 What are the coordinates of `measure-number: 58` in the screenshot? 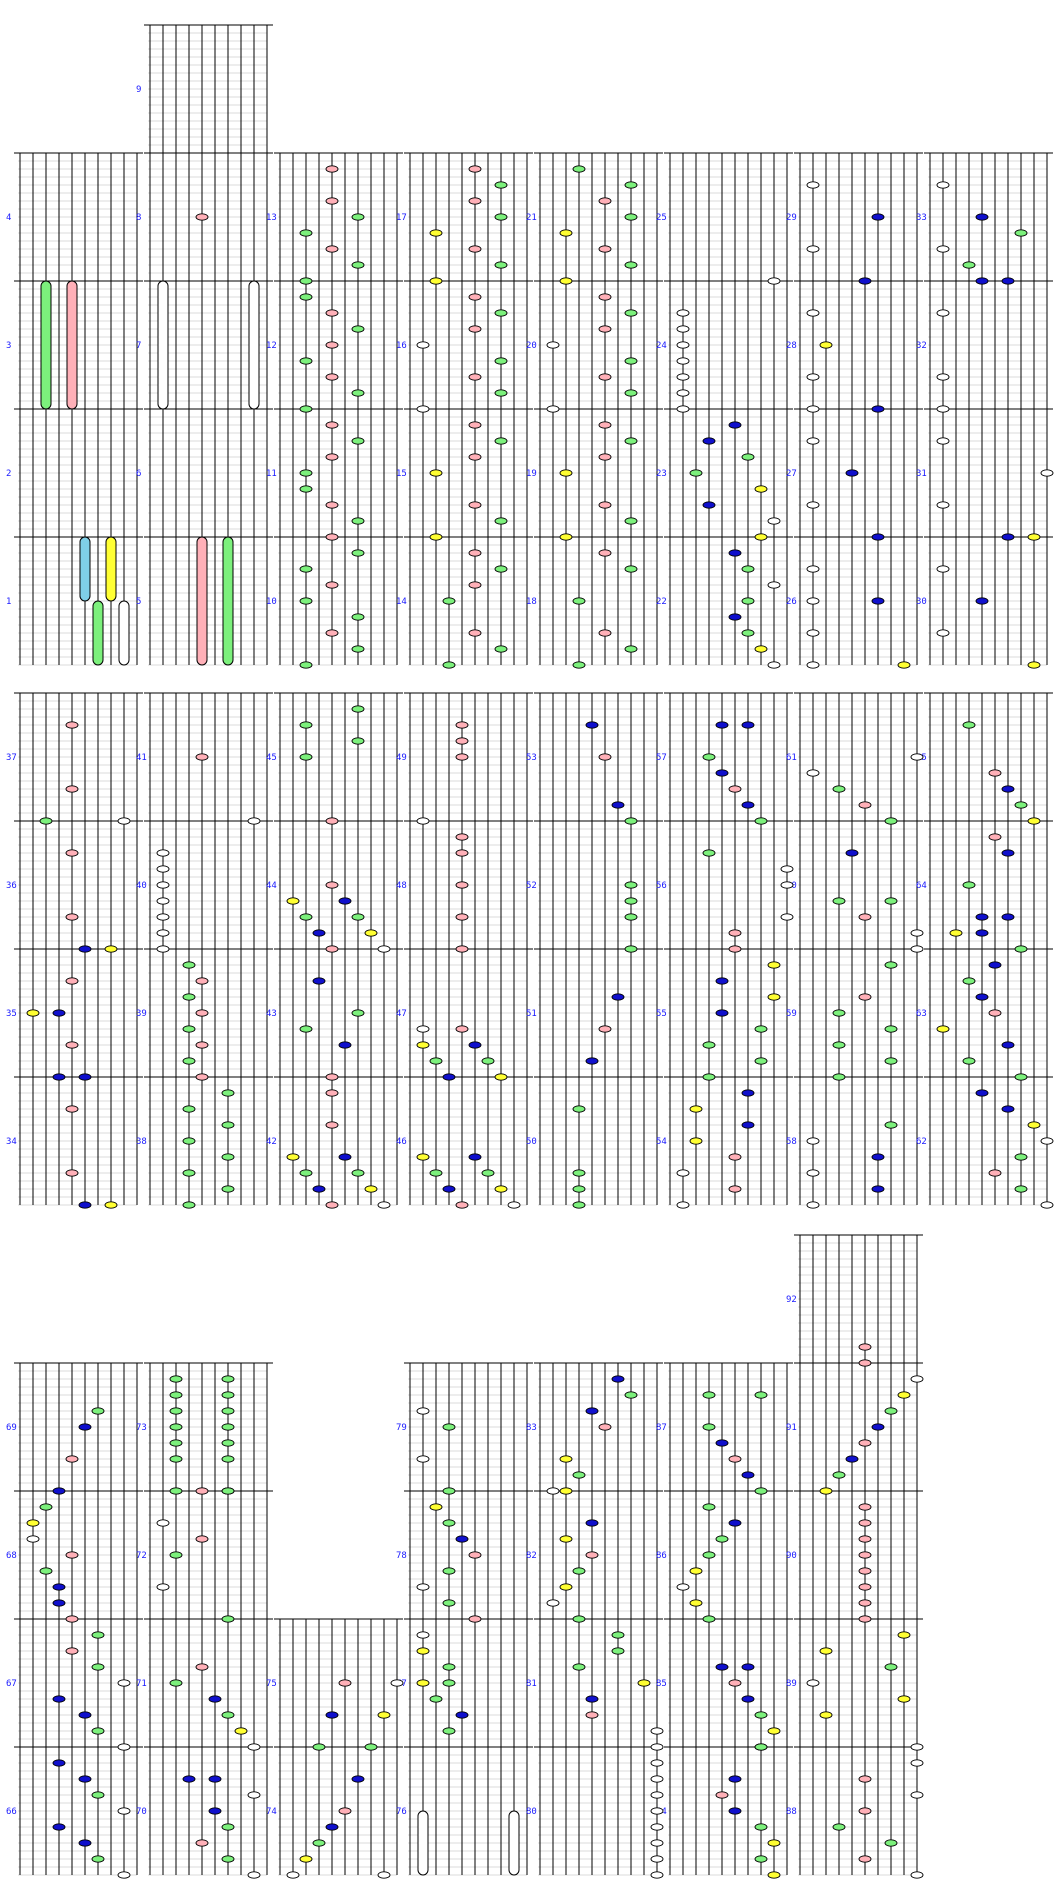 It's located at (791, 1142).